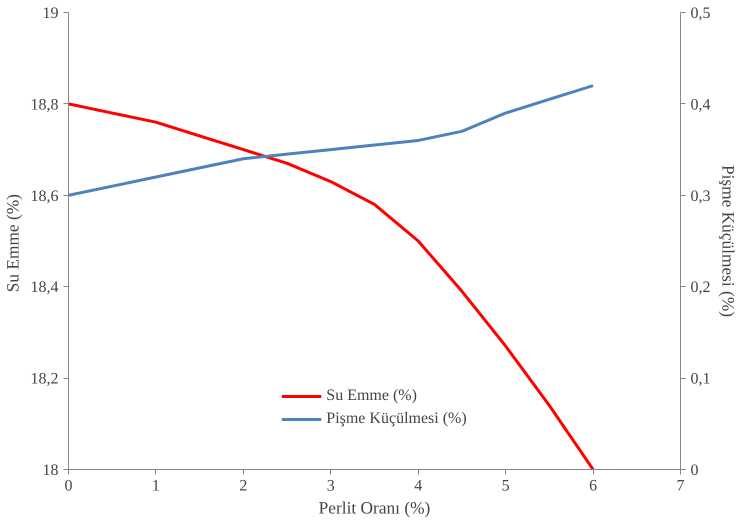 Image resolution: width=740 pixels, height=520 pixels. What do you see at coordinates (371, 396) in the screenshot?
I see `legend-label: Su Emme (%)` at bounding box center [371, 396].